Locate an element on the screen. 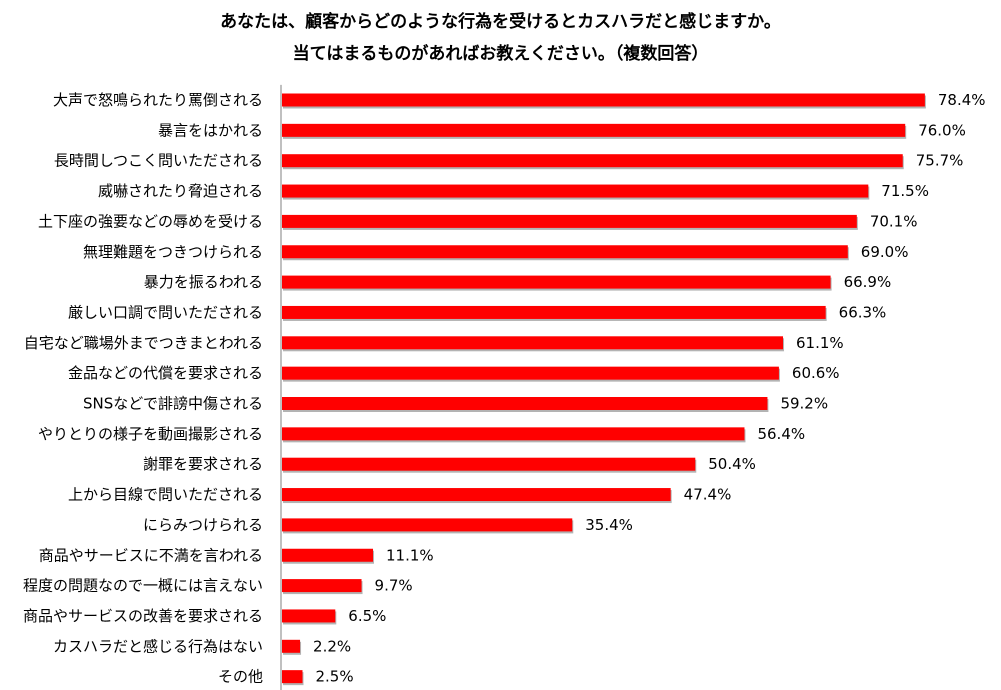 Image resolution: width=1001 pixels, height=690 pixels. value-label: 70.1% is located at coordinates (894, 221).